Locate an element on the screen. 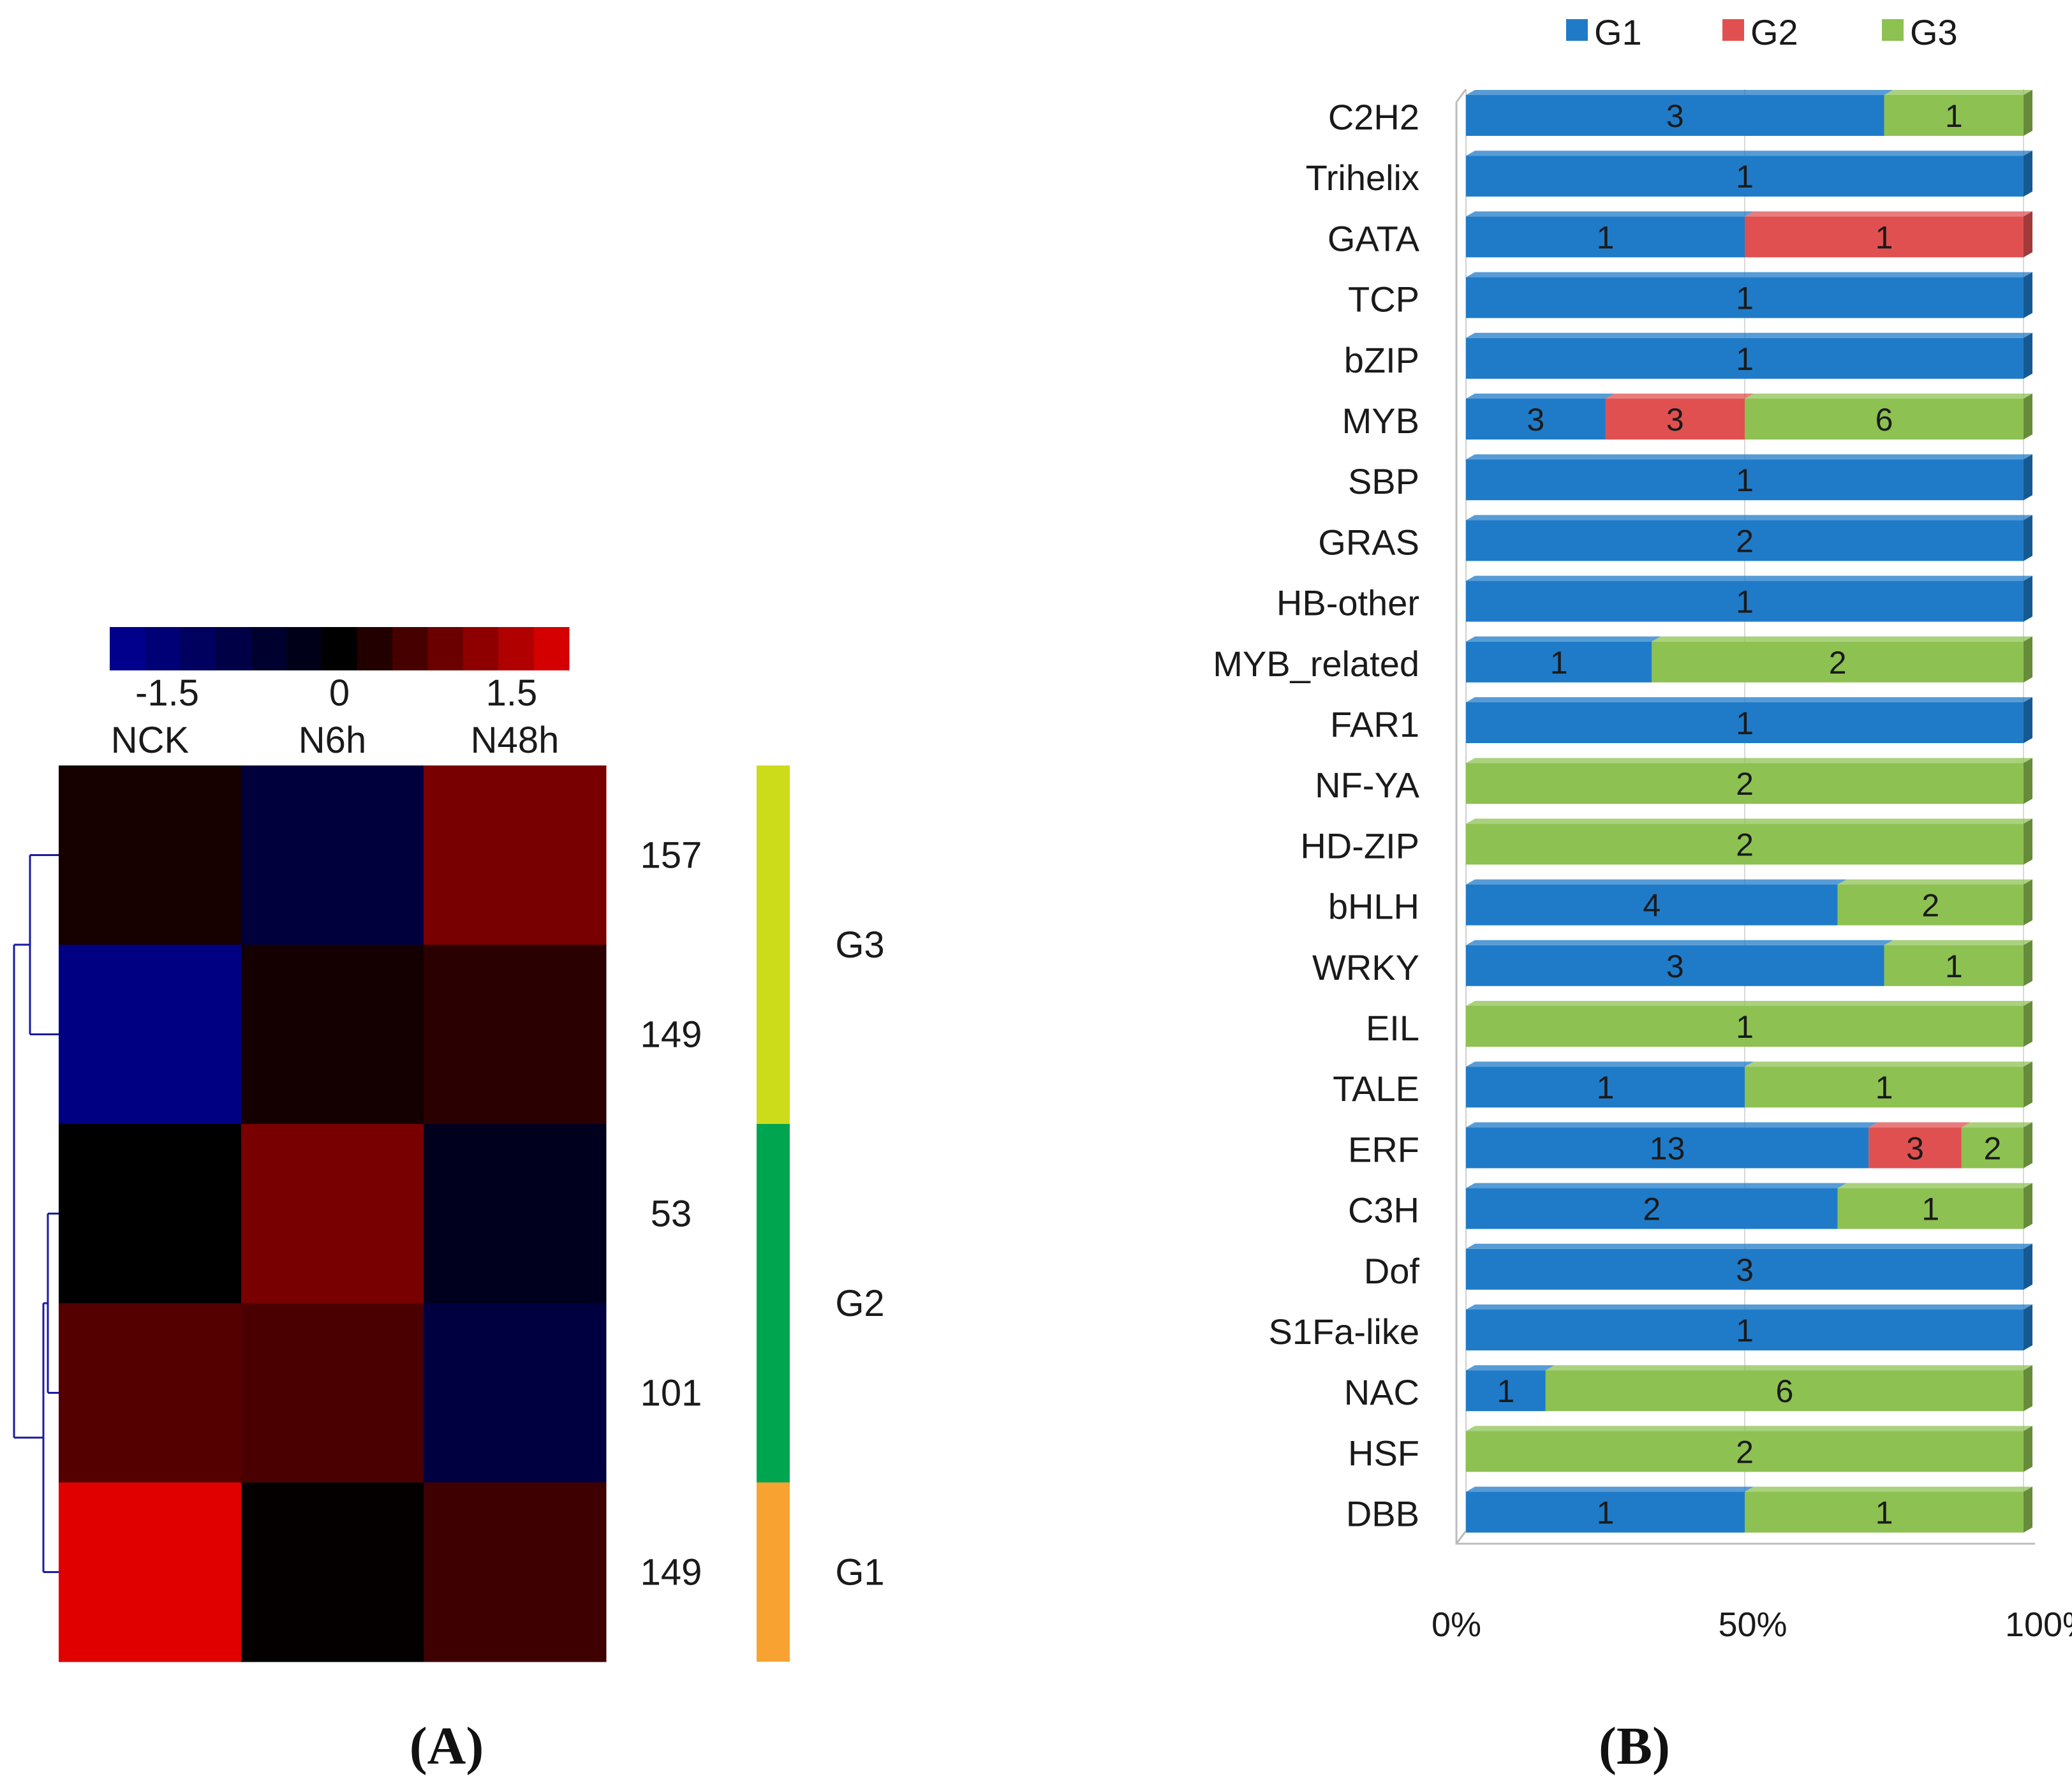 This screenshot has width=2072, height=1788. category-label: MYB is located at coordinates (1381, 421).